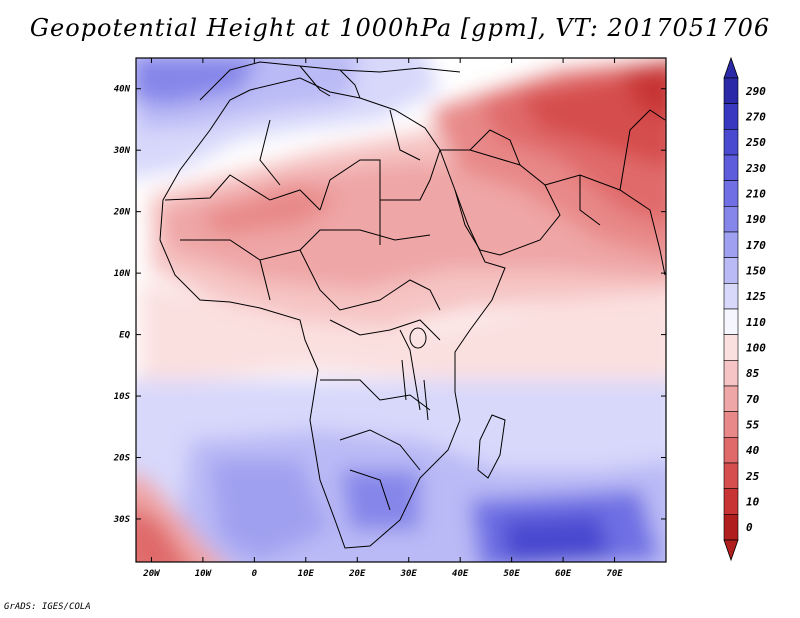 The width and height of the screenshot is (800, 618). I want to click on colorbar-label: 290, so click(755, 91).